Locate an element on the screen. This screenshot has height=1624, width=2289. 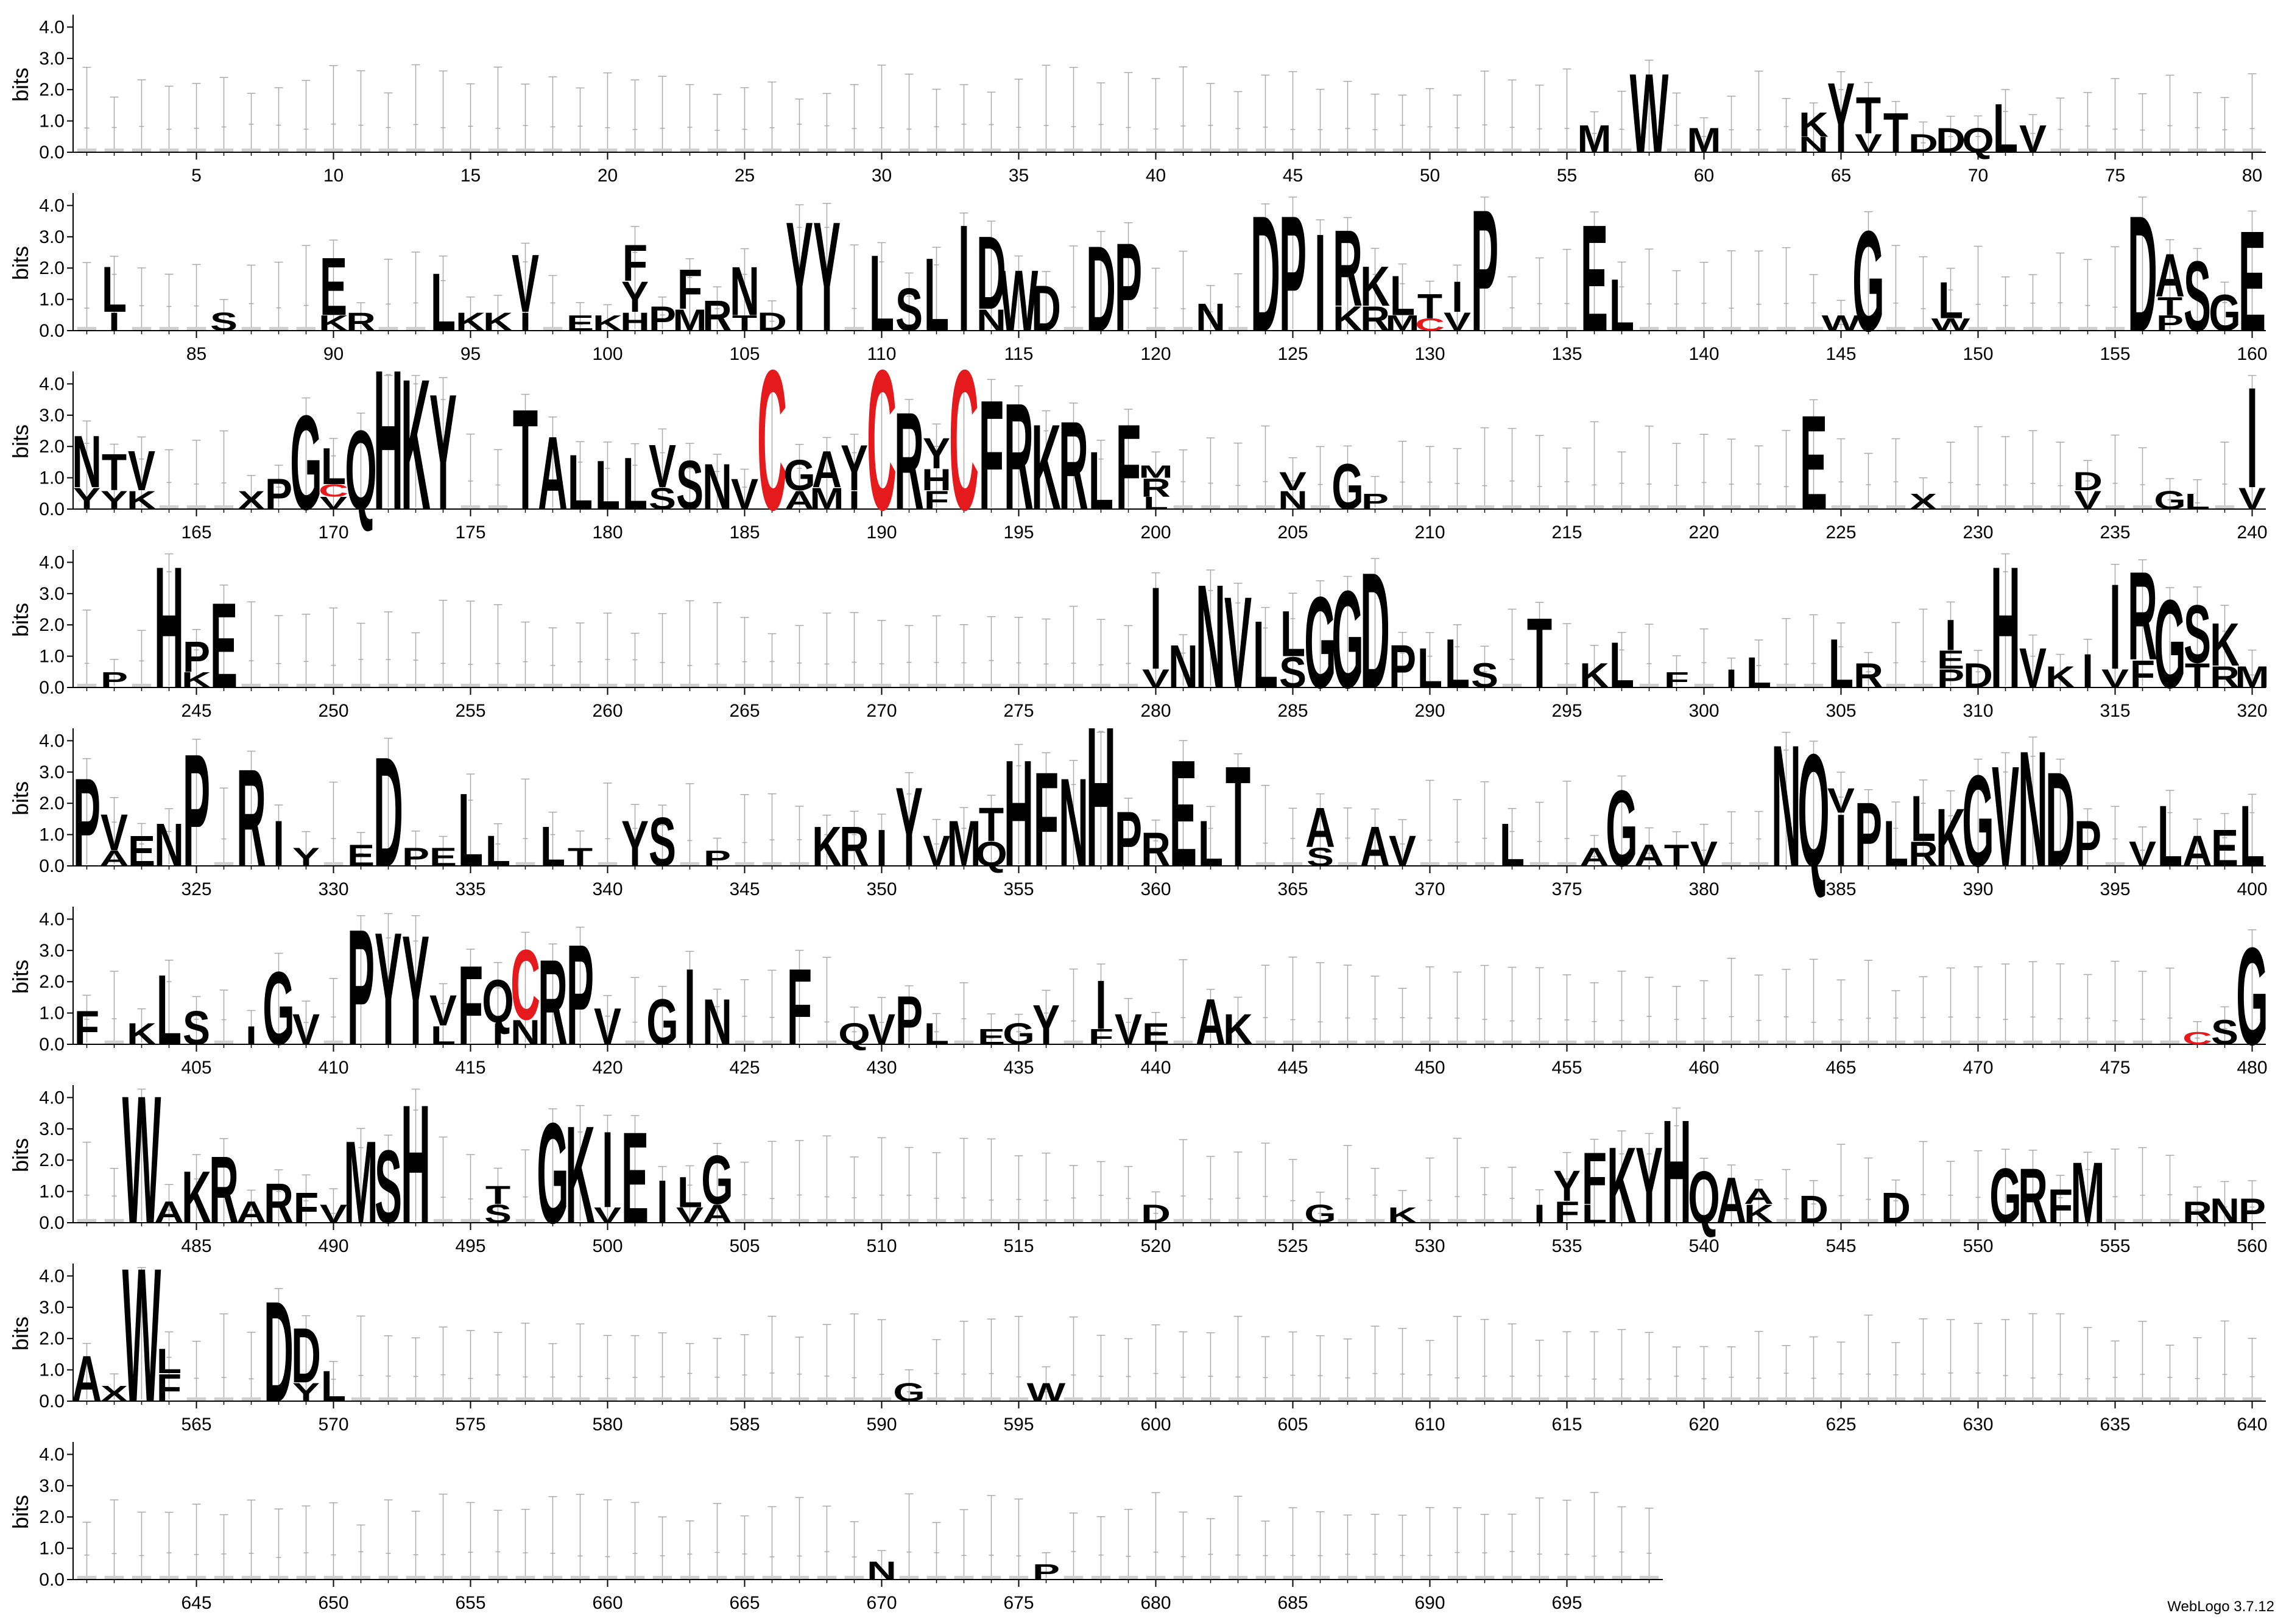
residue-m: M is located at coordinates (2252, 677).